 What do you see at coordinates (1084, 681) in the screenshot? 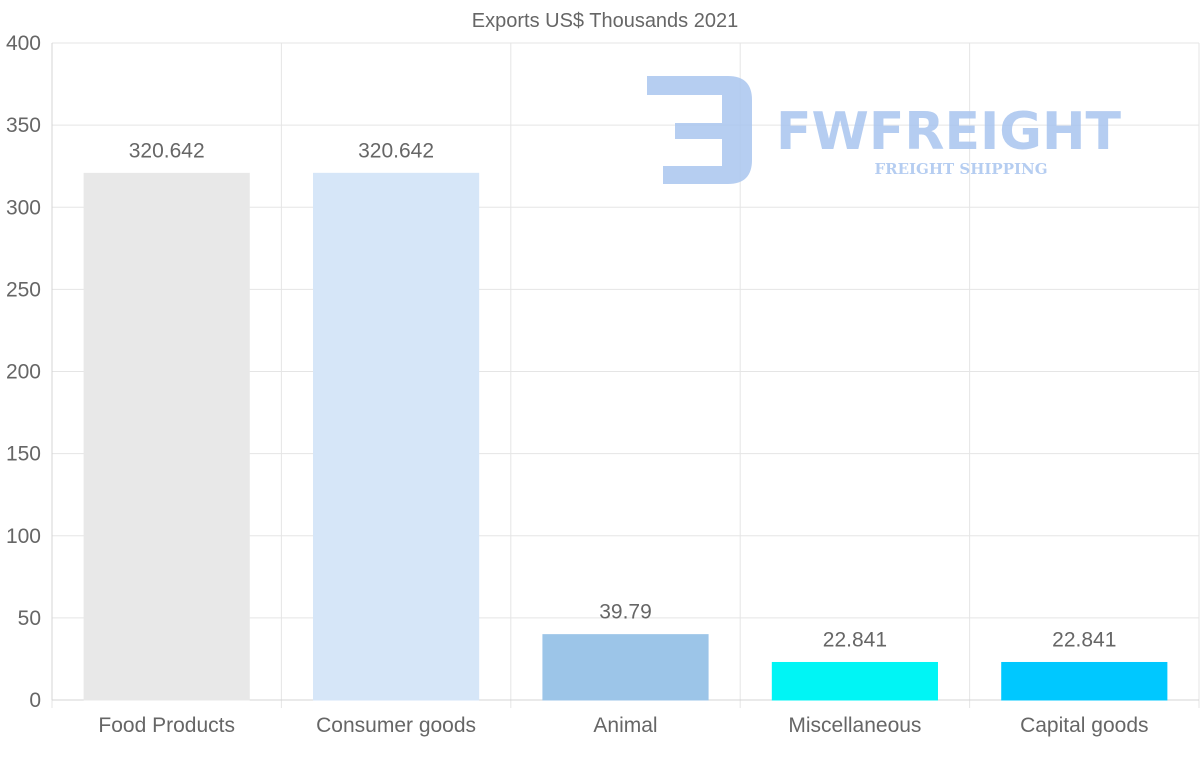
I see `bar-capital-goods` at bounding box center [1084, 681].